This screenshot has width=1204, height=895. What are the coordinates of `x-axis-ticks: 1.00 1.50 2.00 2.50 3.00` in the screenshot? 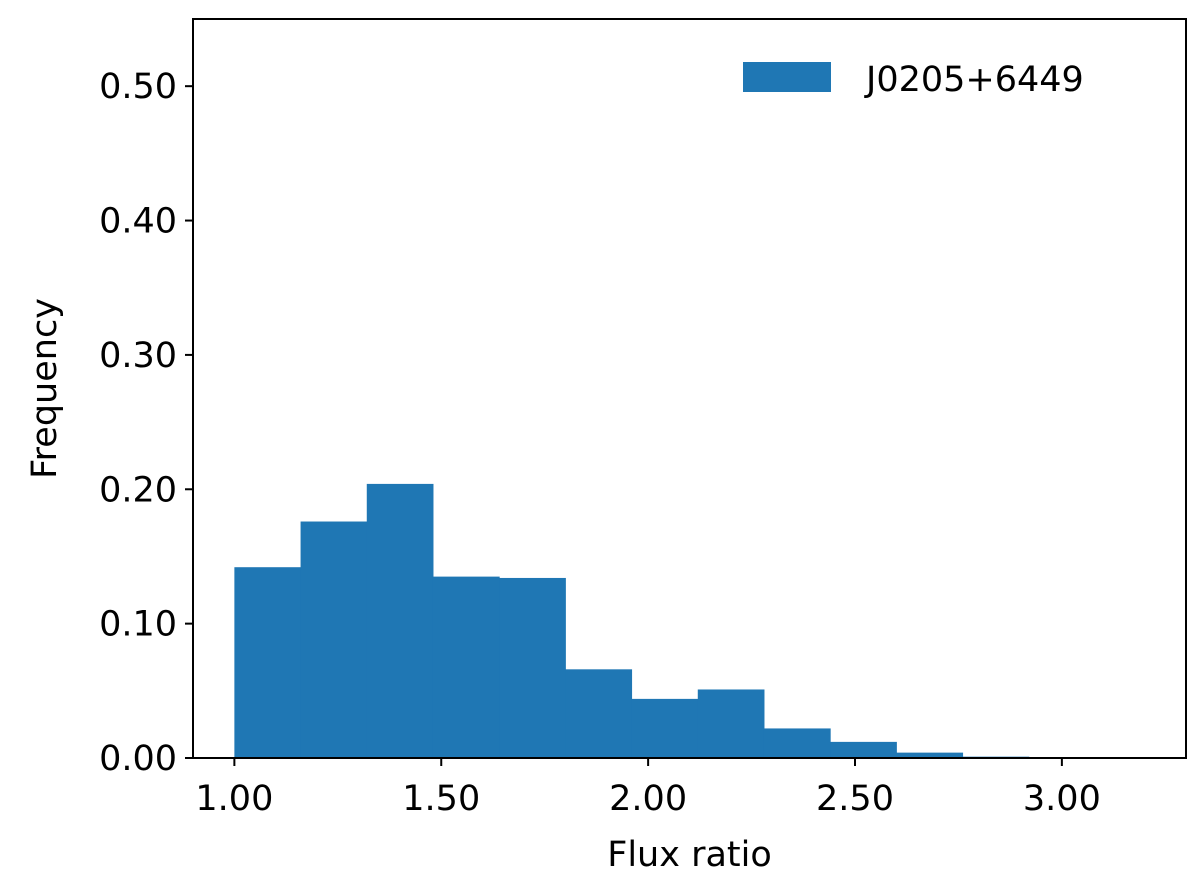 It's located at (648, 788).